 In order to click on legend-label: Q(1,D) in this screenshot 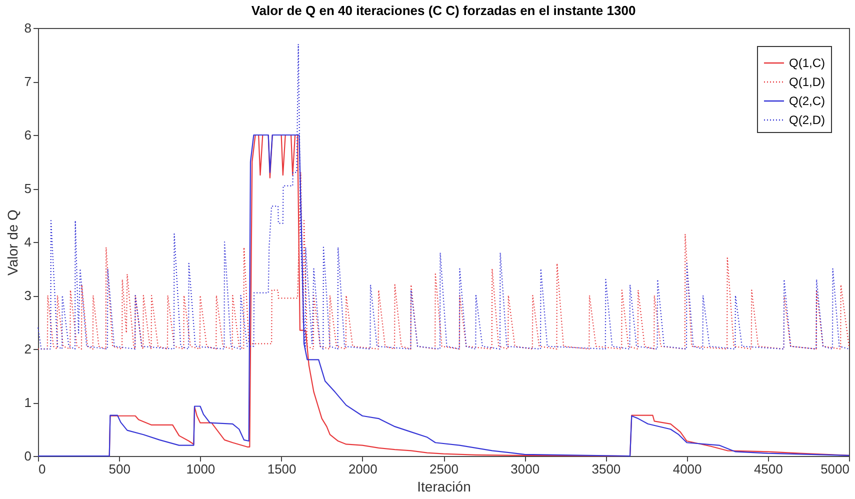, I will do `click(807, 82)`.